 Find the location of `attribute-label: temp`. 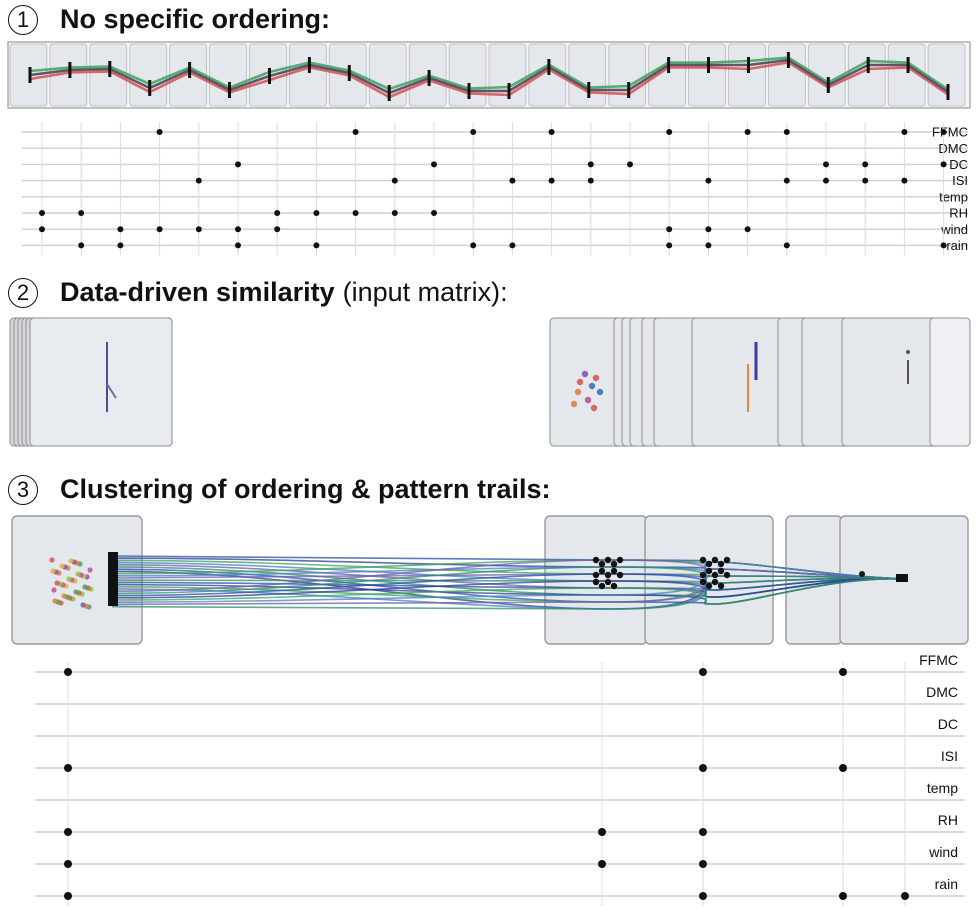

attribute-label: temp is located at coordinates (942, 788).